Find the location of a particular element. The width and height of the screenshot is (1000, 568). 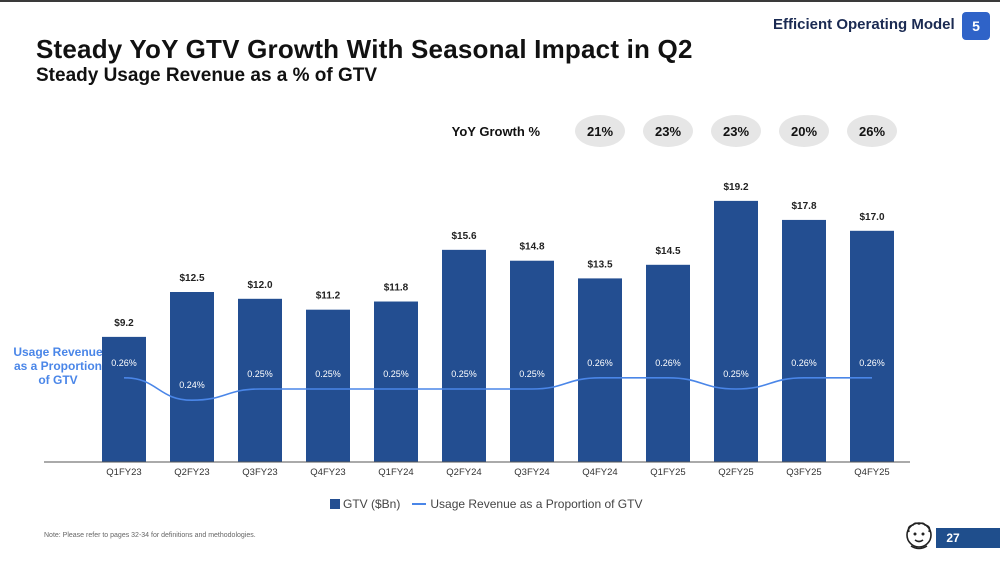

yoy-growth-value: 26% is located at coordinates (872, 131).